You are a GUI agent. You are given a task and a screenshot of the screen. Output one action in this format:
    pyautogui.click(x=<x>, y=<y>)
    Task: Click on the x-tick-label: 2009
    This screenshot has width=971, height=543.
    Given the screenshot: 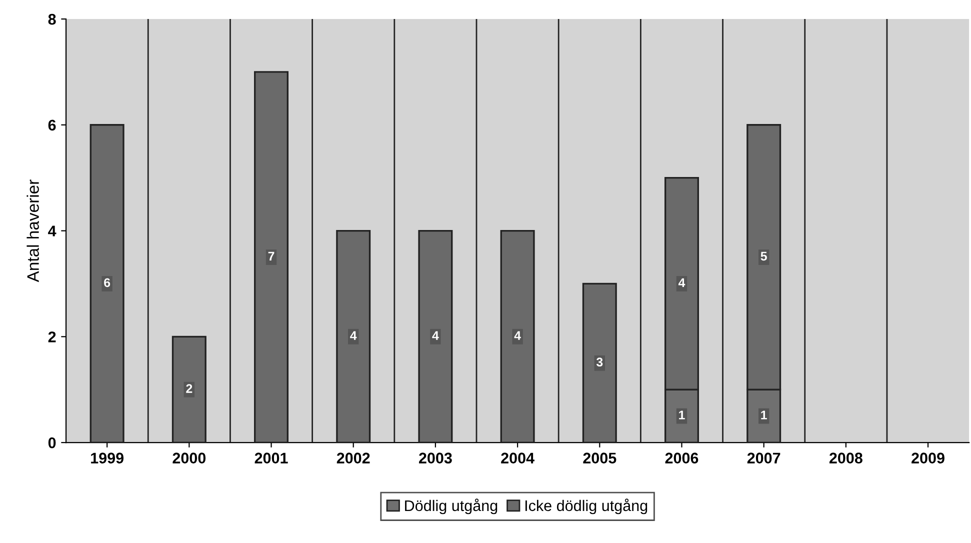 What is the action you would take?
    pyautogui.click(x=928, y=458)
    